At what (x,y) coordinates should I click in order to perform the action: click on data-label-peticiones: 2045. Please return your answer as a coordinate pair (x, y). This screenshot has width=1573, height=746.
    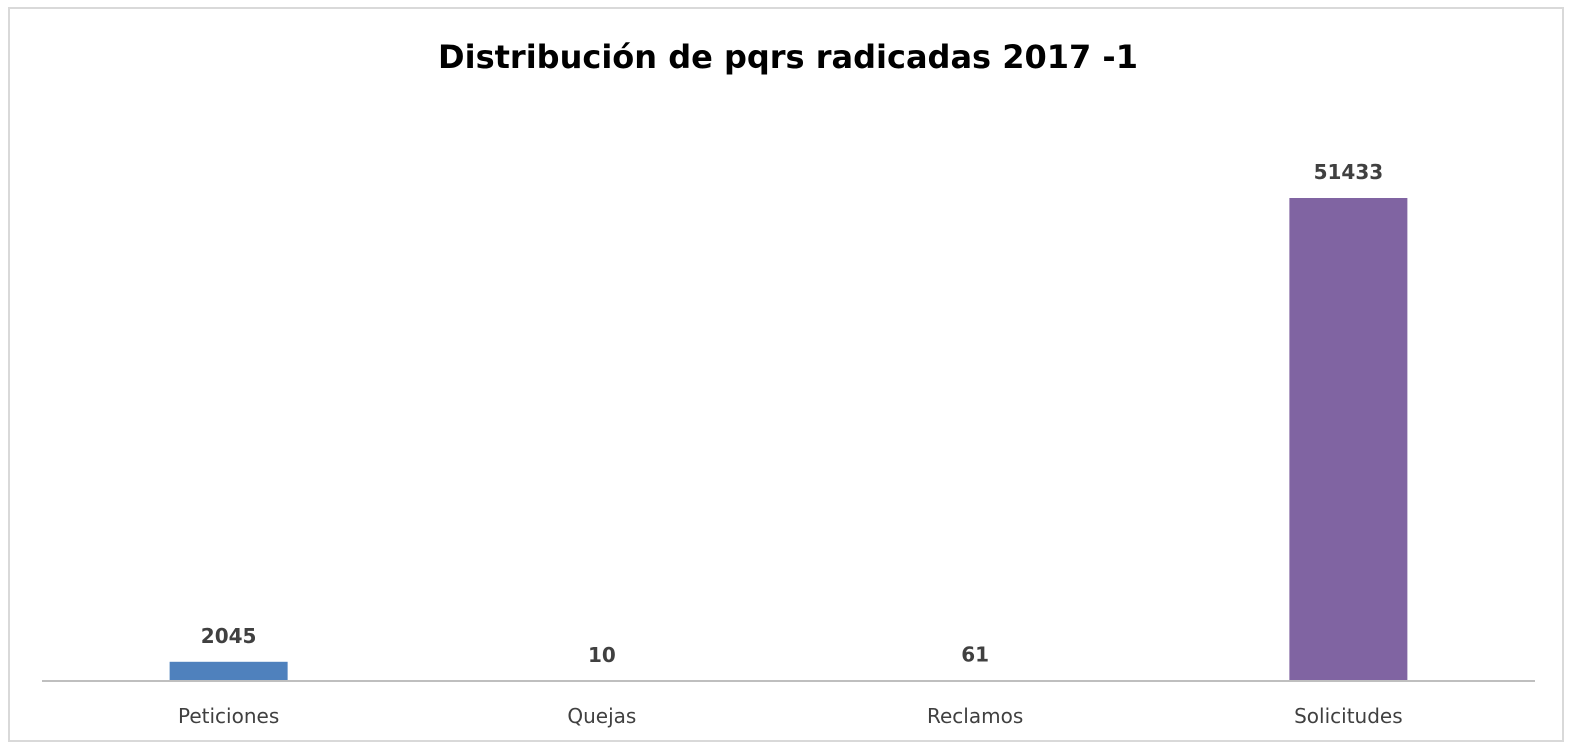
    Looking at the image, I should click on (229, 636).